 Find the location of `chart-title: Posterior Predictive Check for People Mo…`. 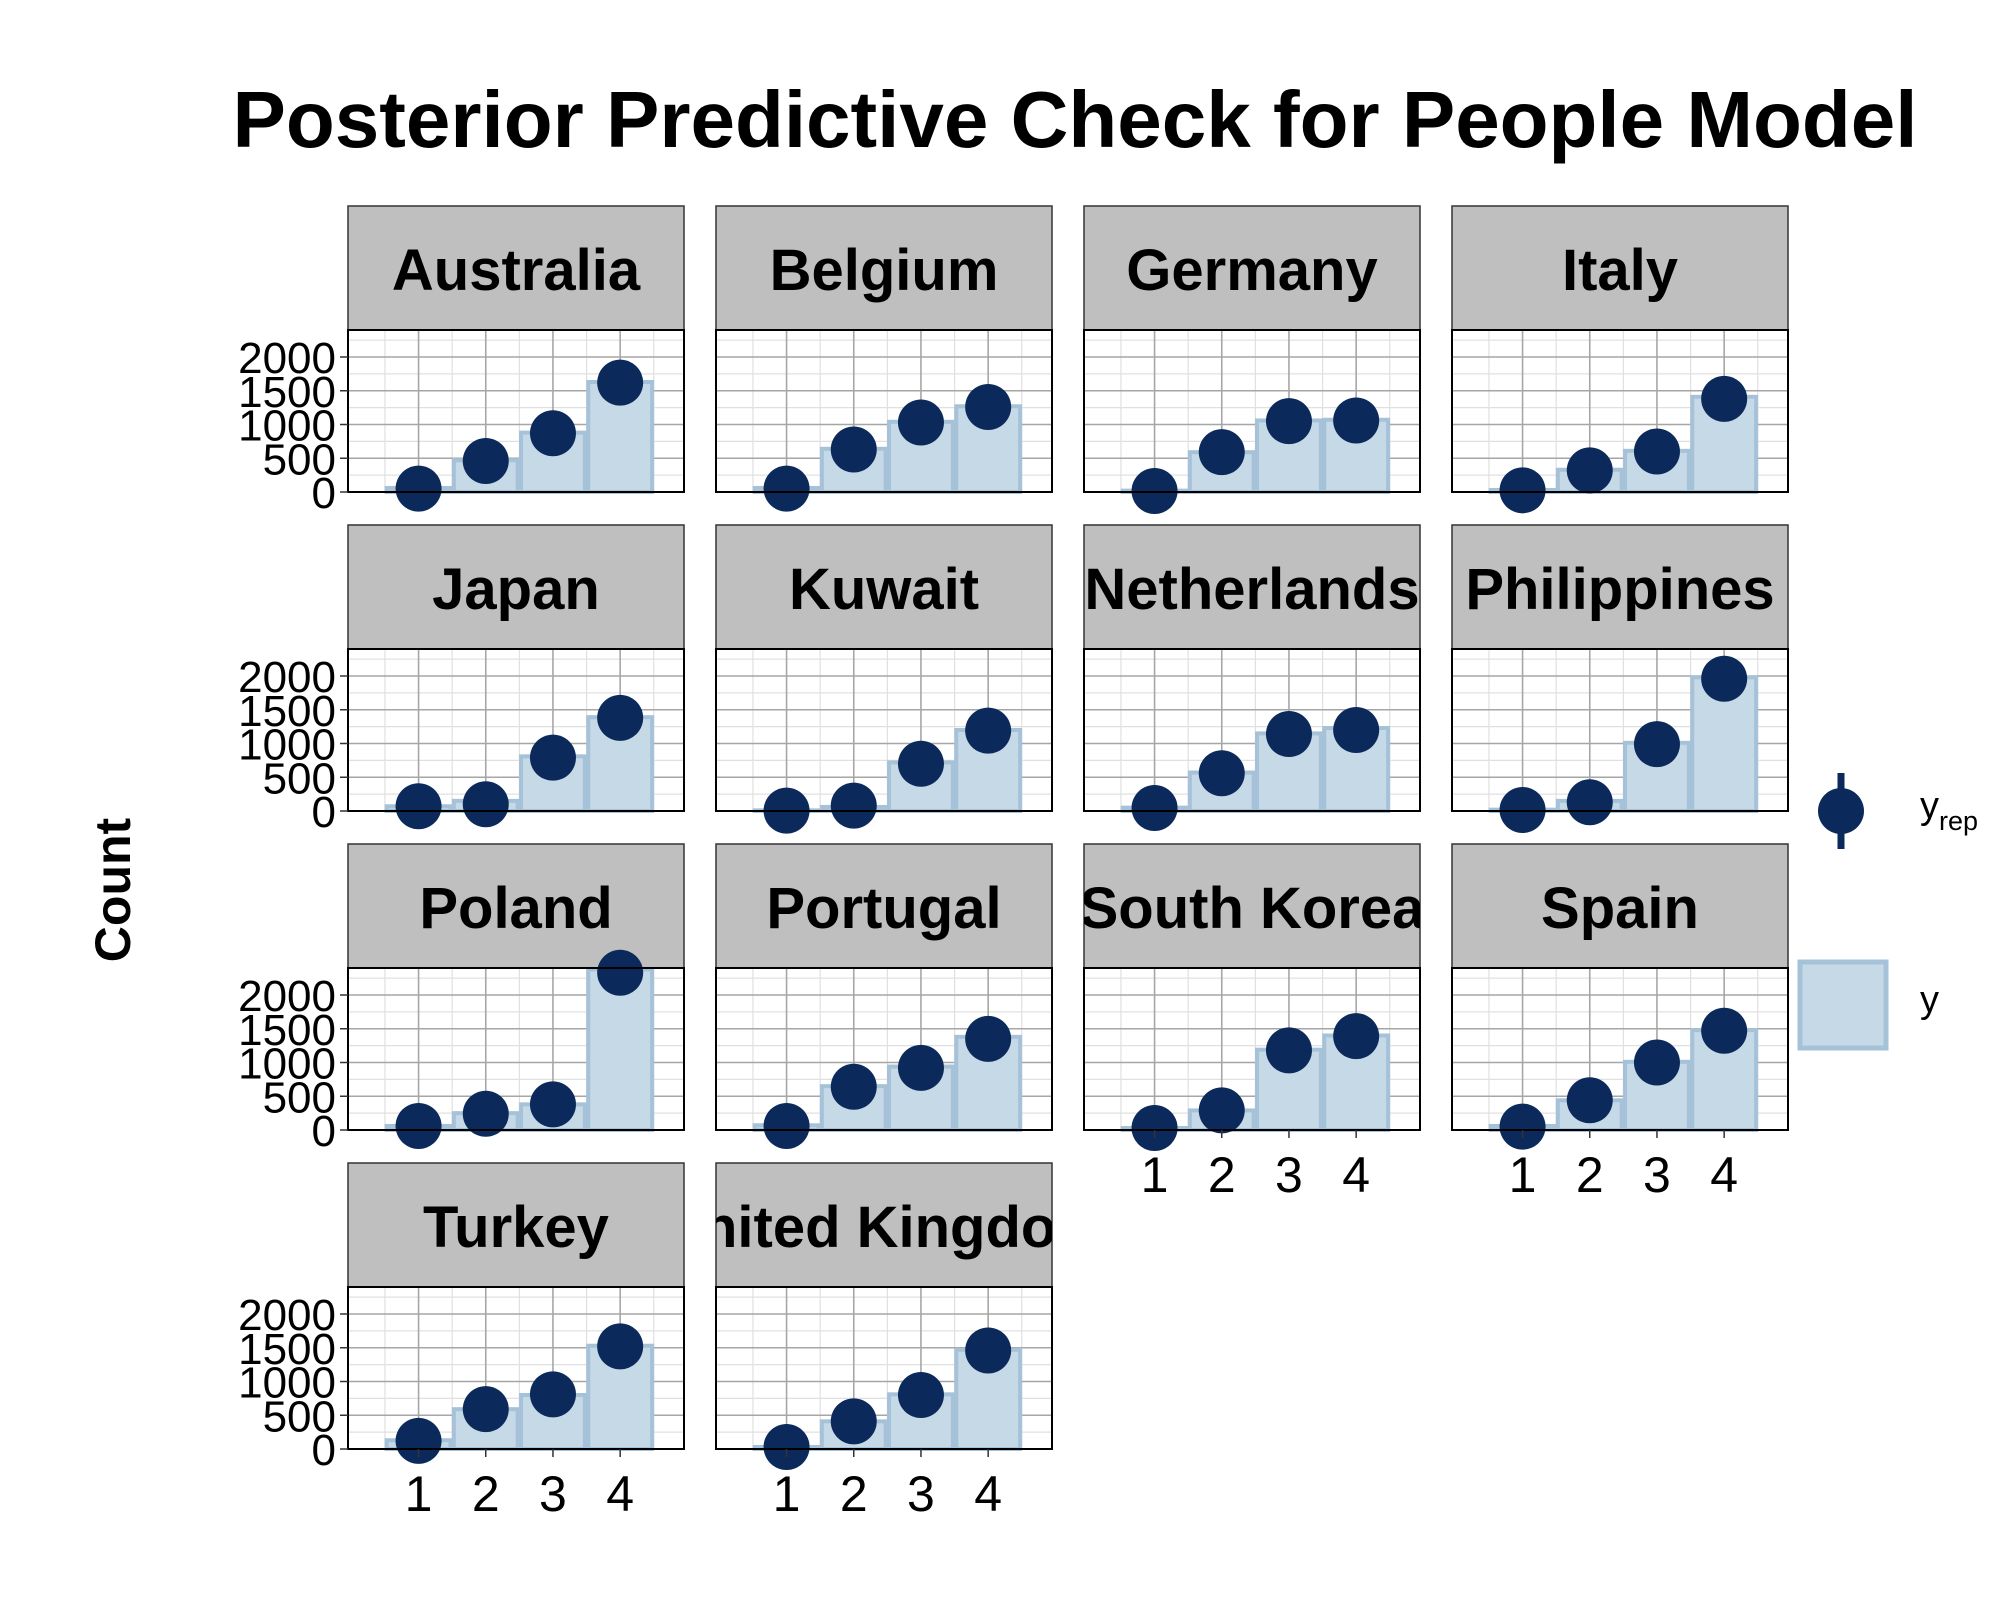

chart-title: Posterior Predictive Check for People Mo… is located at coordinates (1075, 119).